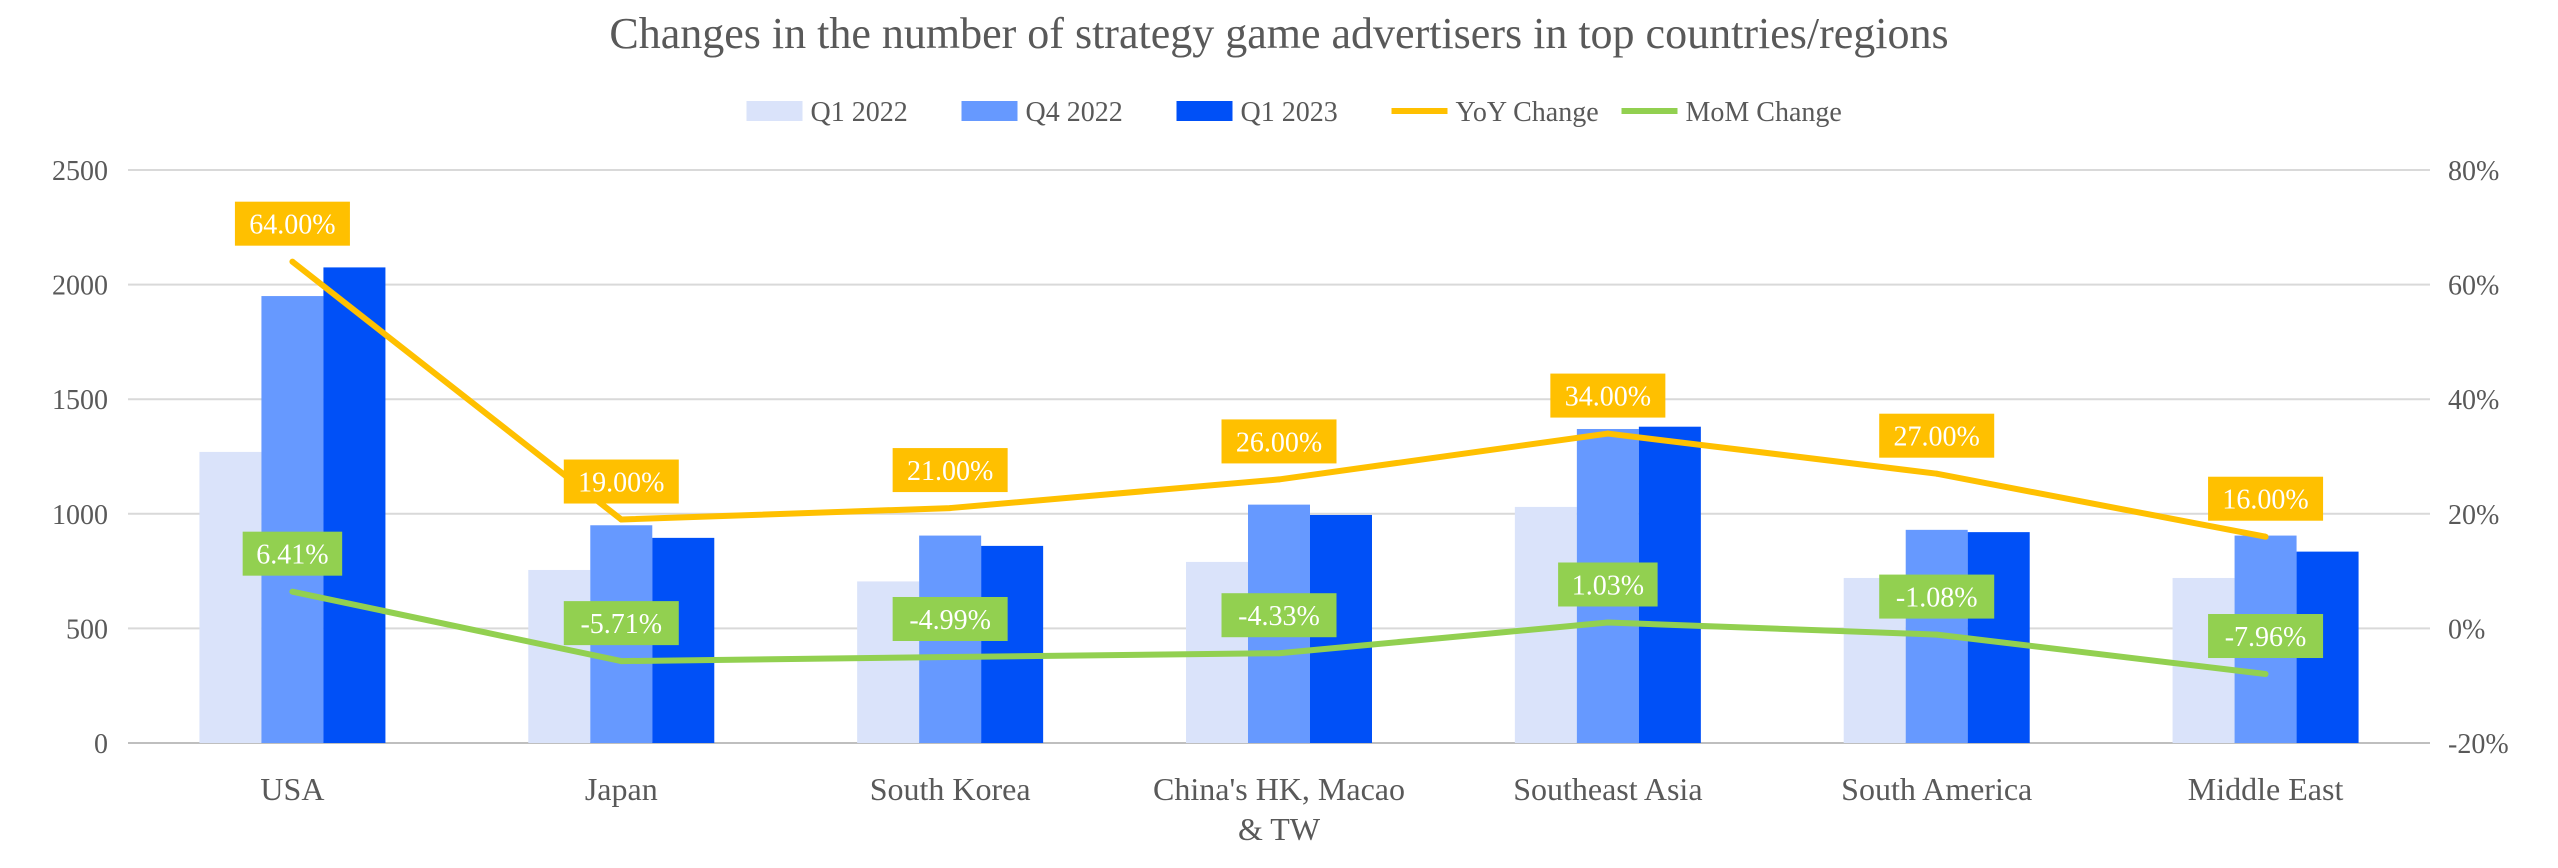 The height and width of the screenshot is (868, 2558). What do you see at coordinates (2466, 629) in the screenshot?
I see `right-tick-label: 0%` at bounding box center [2466, 629].